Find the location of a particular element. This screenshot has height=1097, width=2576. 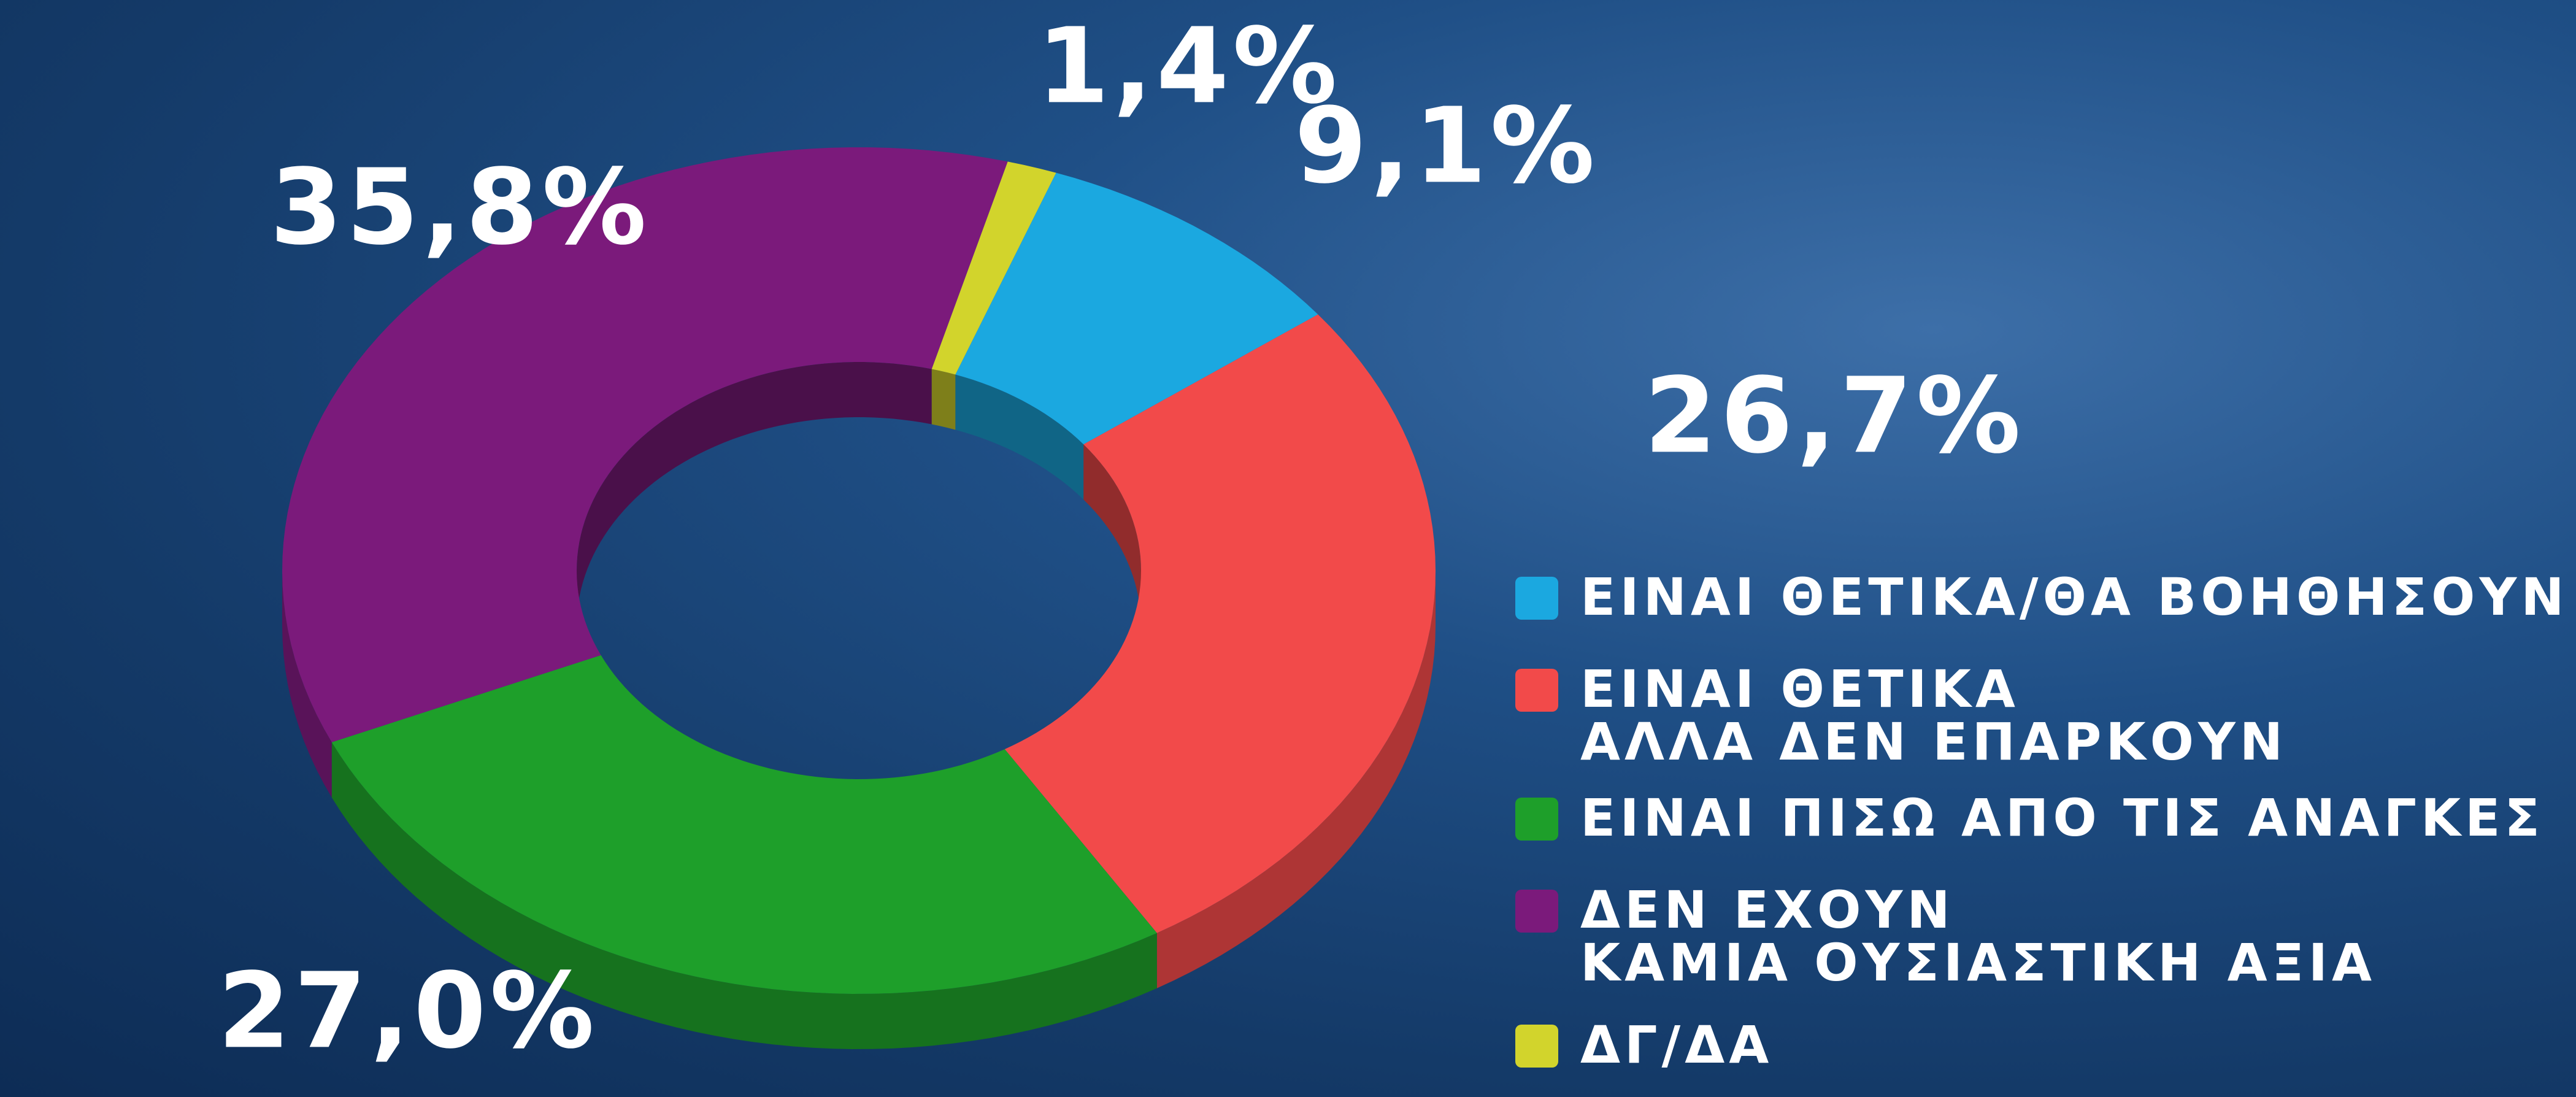

legend-label: ΕΙΝΑΙ ΘΕΤΙΚΑ ΑΛΛΑ ΔΕΝ ΕΠΑΡΚΟΥΝ is located at coordinates (1934, 715).